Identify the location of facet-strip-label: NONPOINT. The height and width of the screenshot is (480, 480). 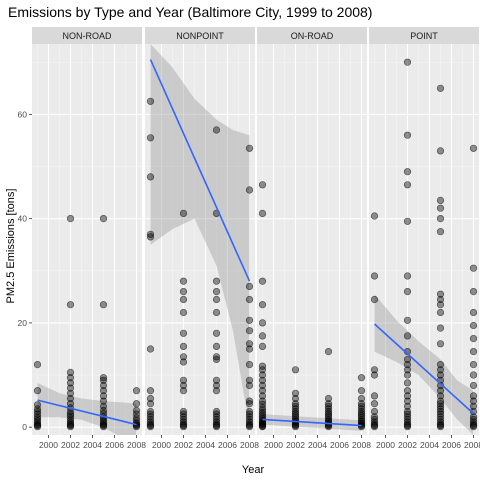
(200, 36).